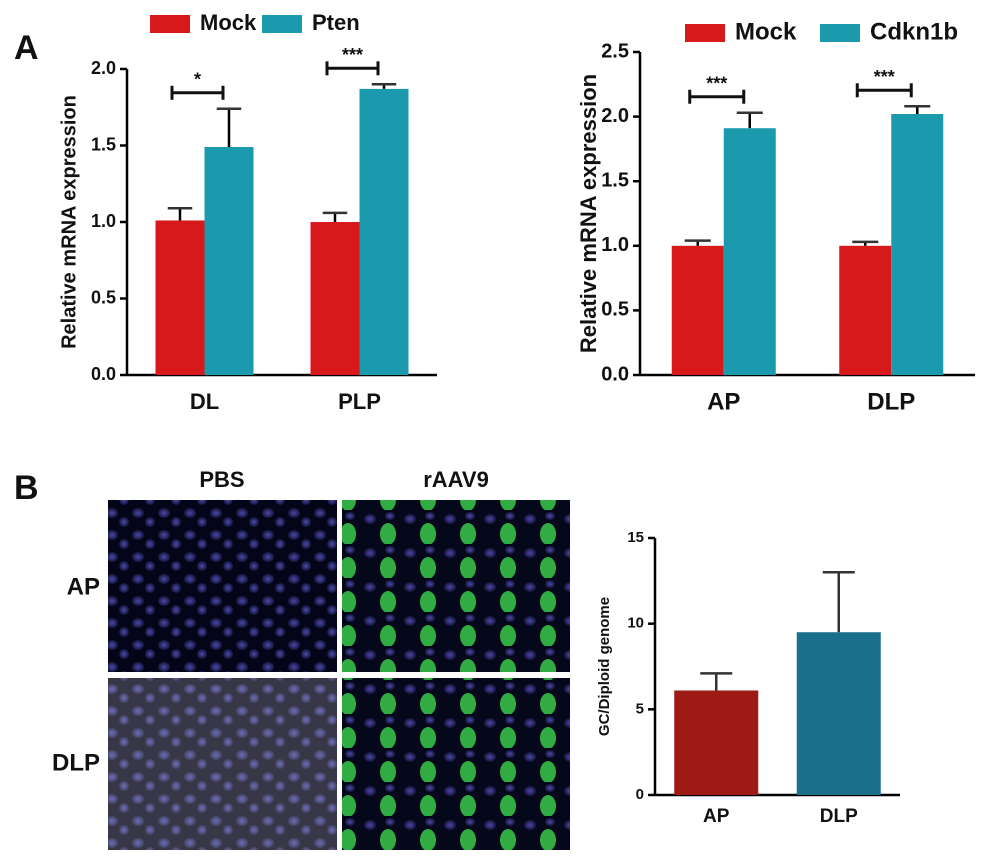  What do you see at coordinates (197, 80) in the screenshot?
I see `significance-label: *` at bounding box center [197, 80].